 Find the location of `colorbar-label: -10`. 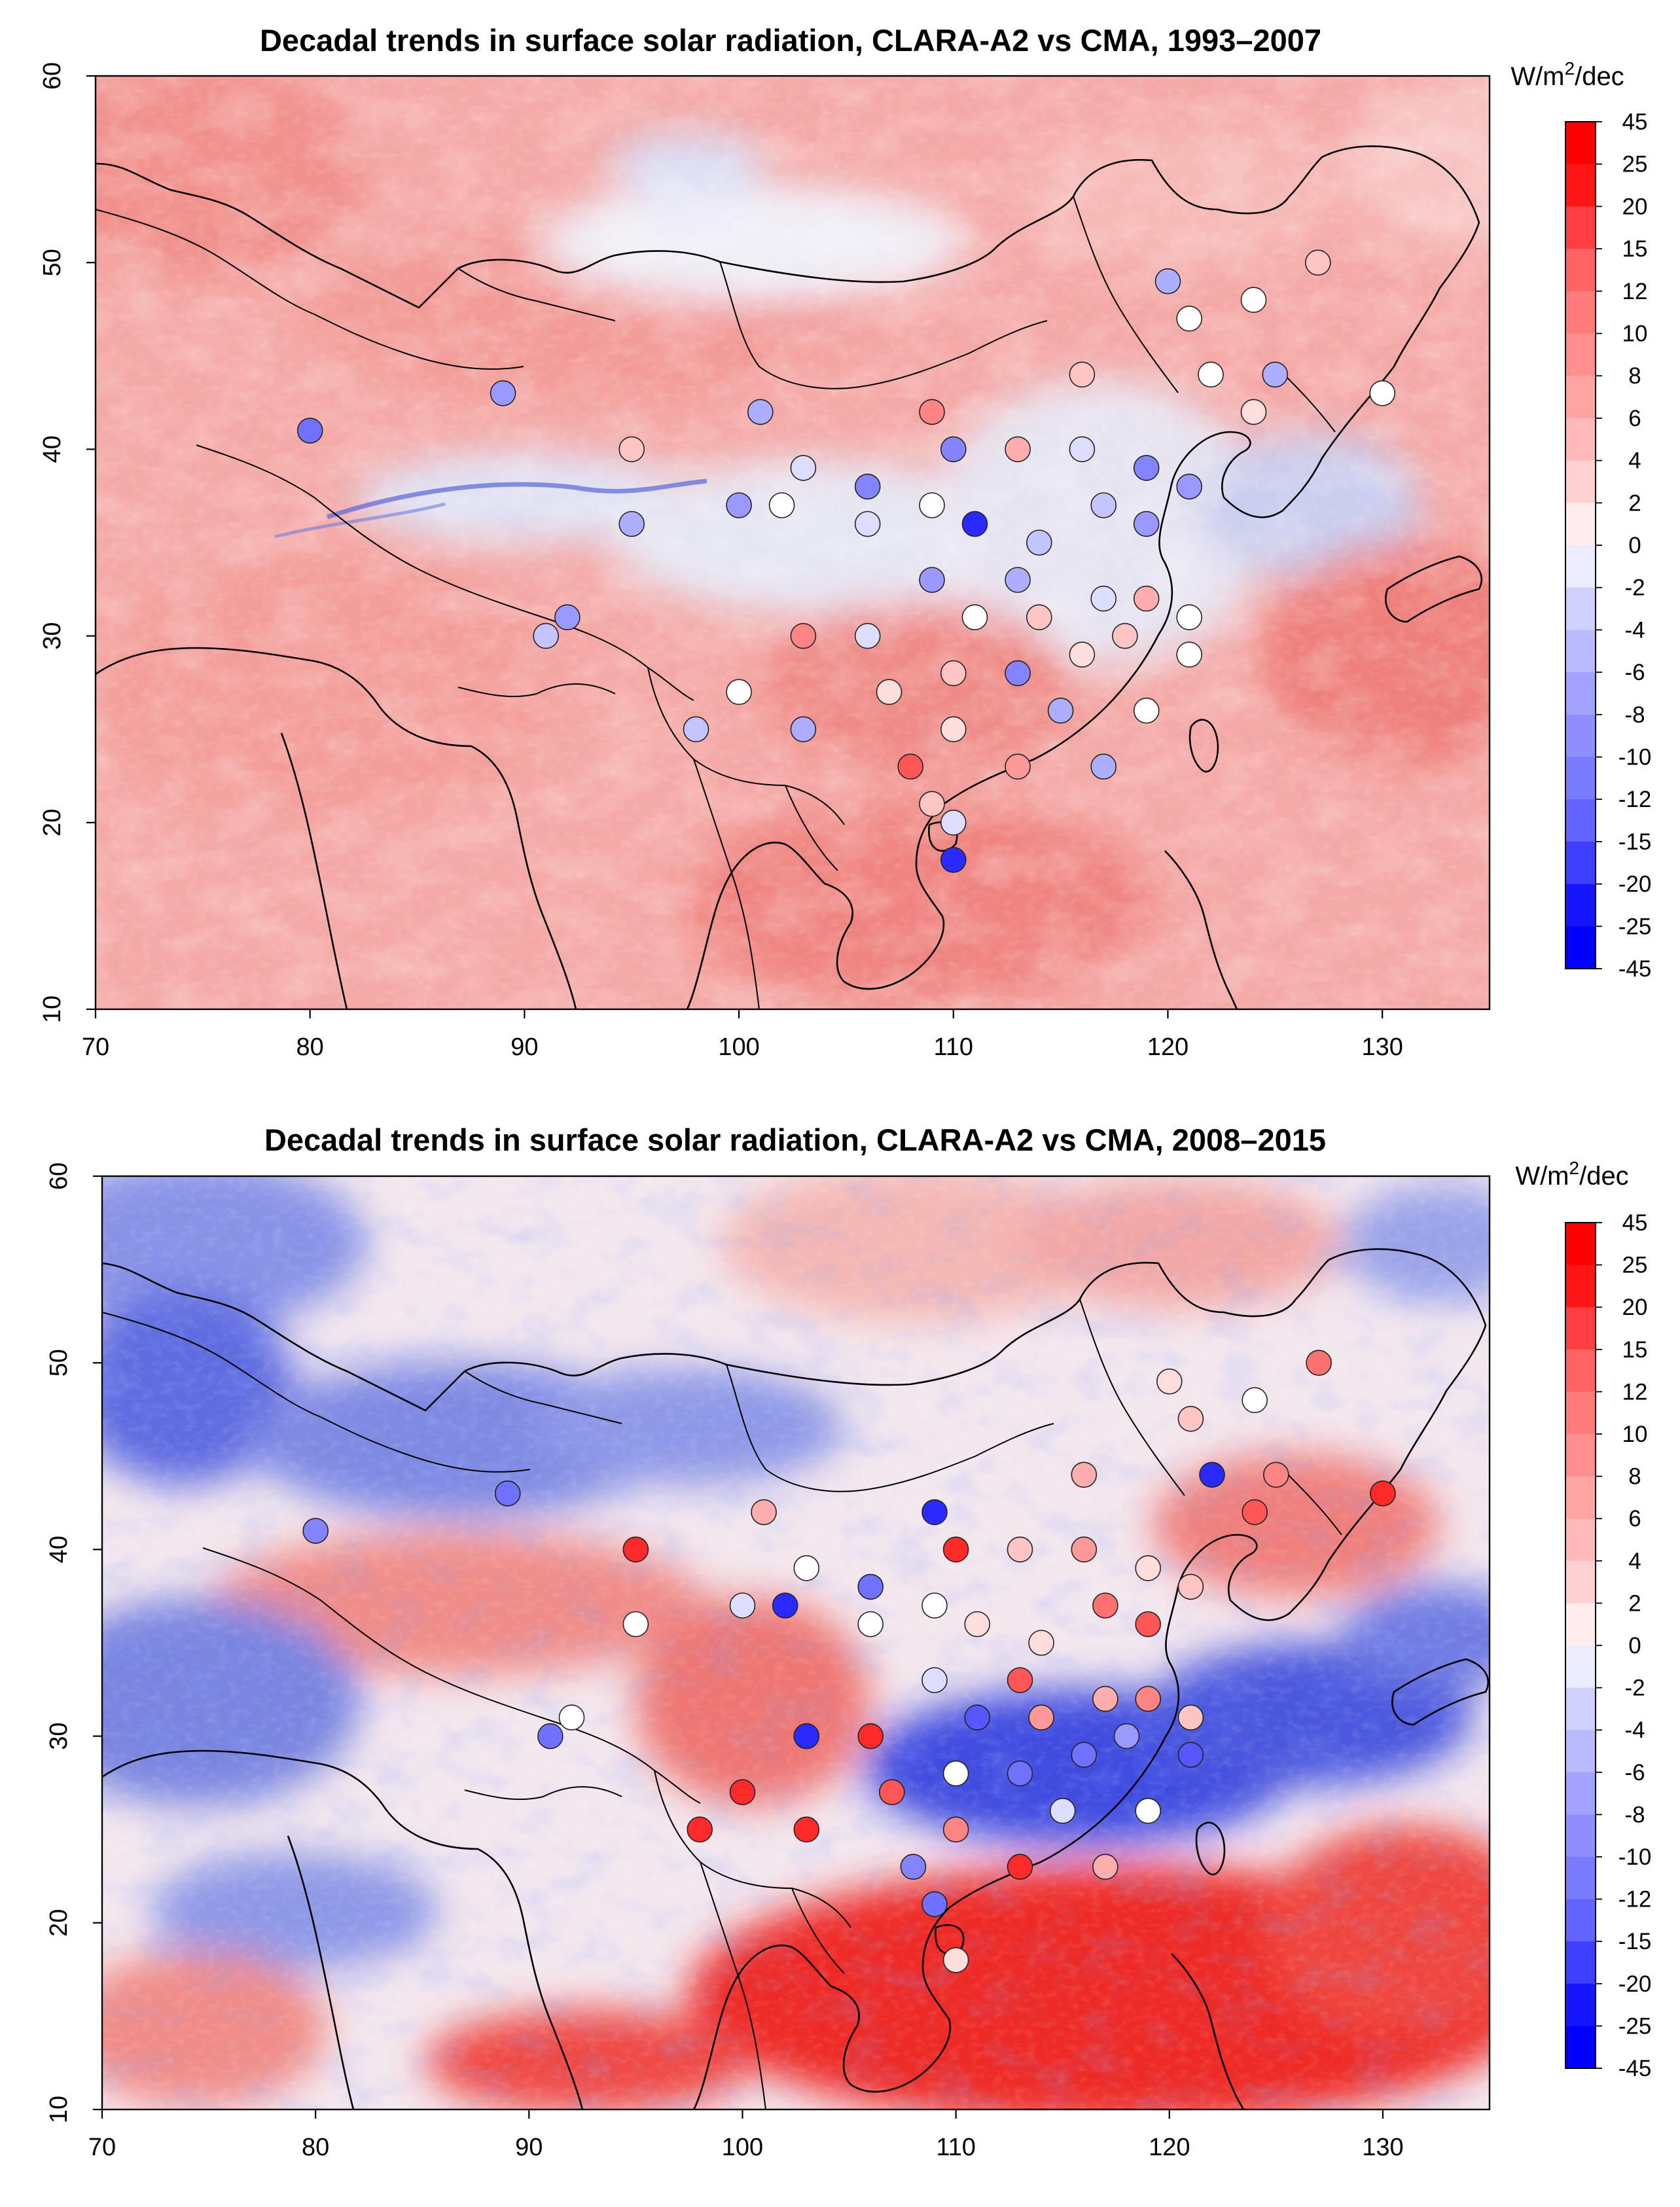

colorbar-label: -10 is located at coordinates (1635, 1857).